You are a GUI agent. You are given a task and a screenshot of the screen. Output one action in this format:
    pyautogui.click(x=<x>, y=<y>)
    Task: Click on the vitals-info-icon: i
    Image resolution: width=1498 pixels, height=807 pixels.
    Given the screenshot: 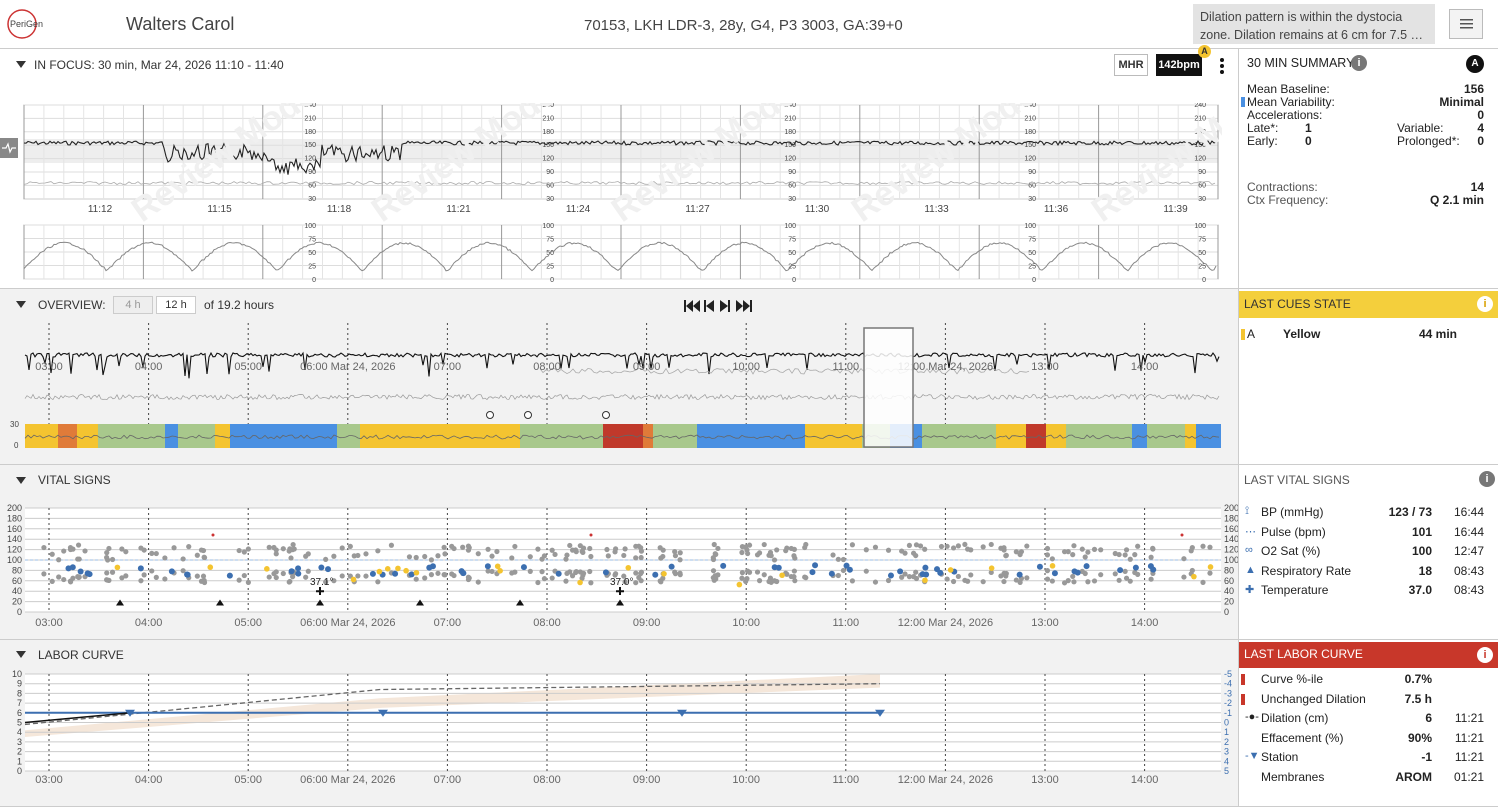 What is the action you would take?
    pyautogui.click(x=1487, y=479)
    